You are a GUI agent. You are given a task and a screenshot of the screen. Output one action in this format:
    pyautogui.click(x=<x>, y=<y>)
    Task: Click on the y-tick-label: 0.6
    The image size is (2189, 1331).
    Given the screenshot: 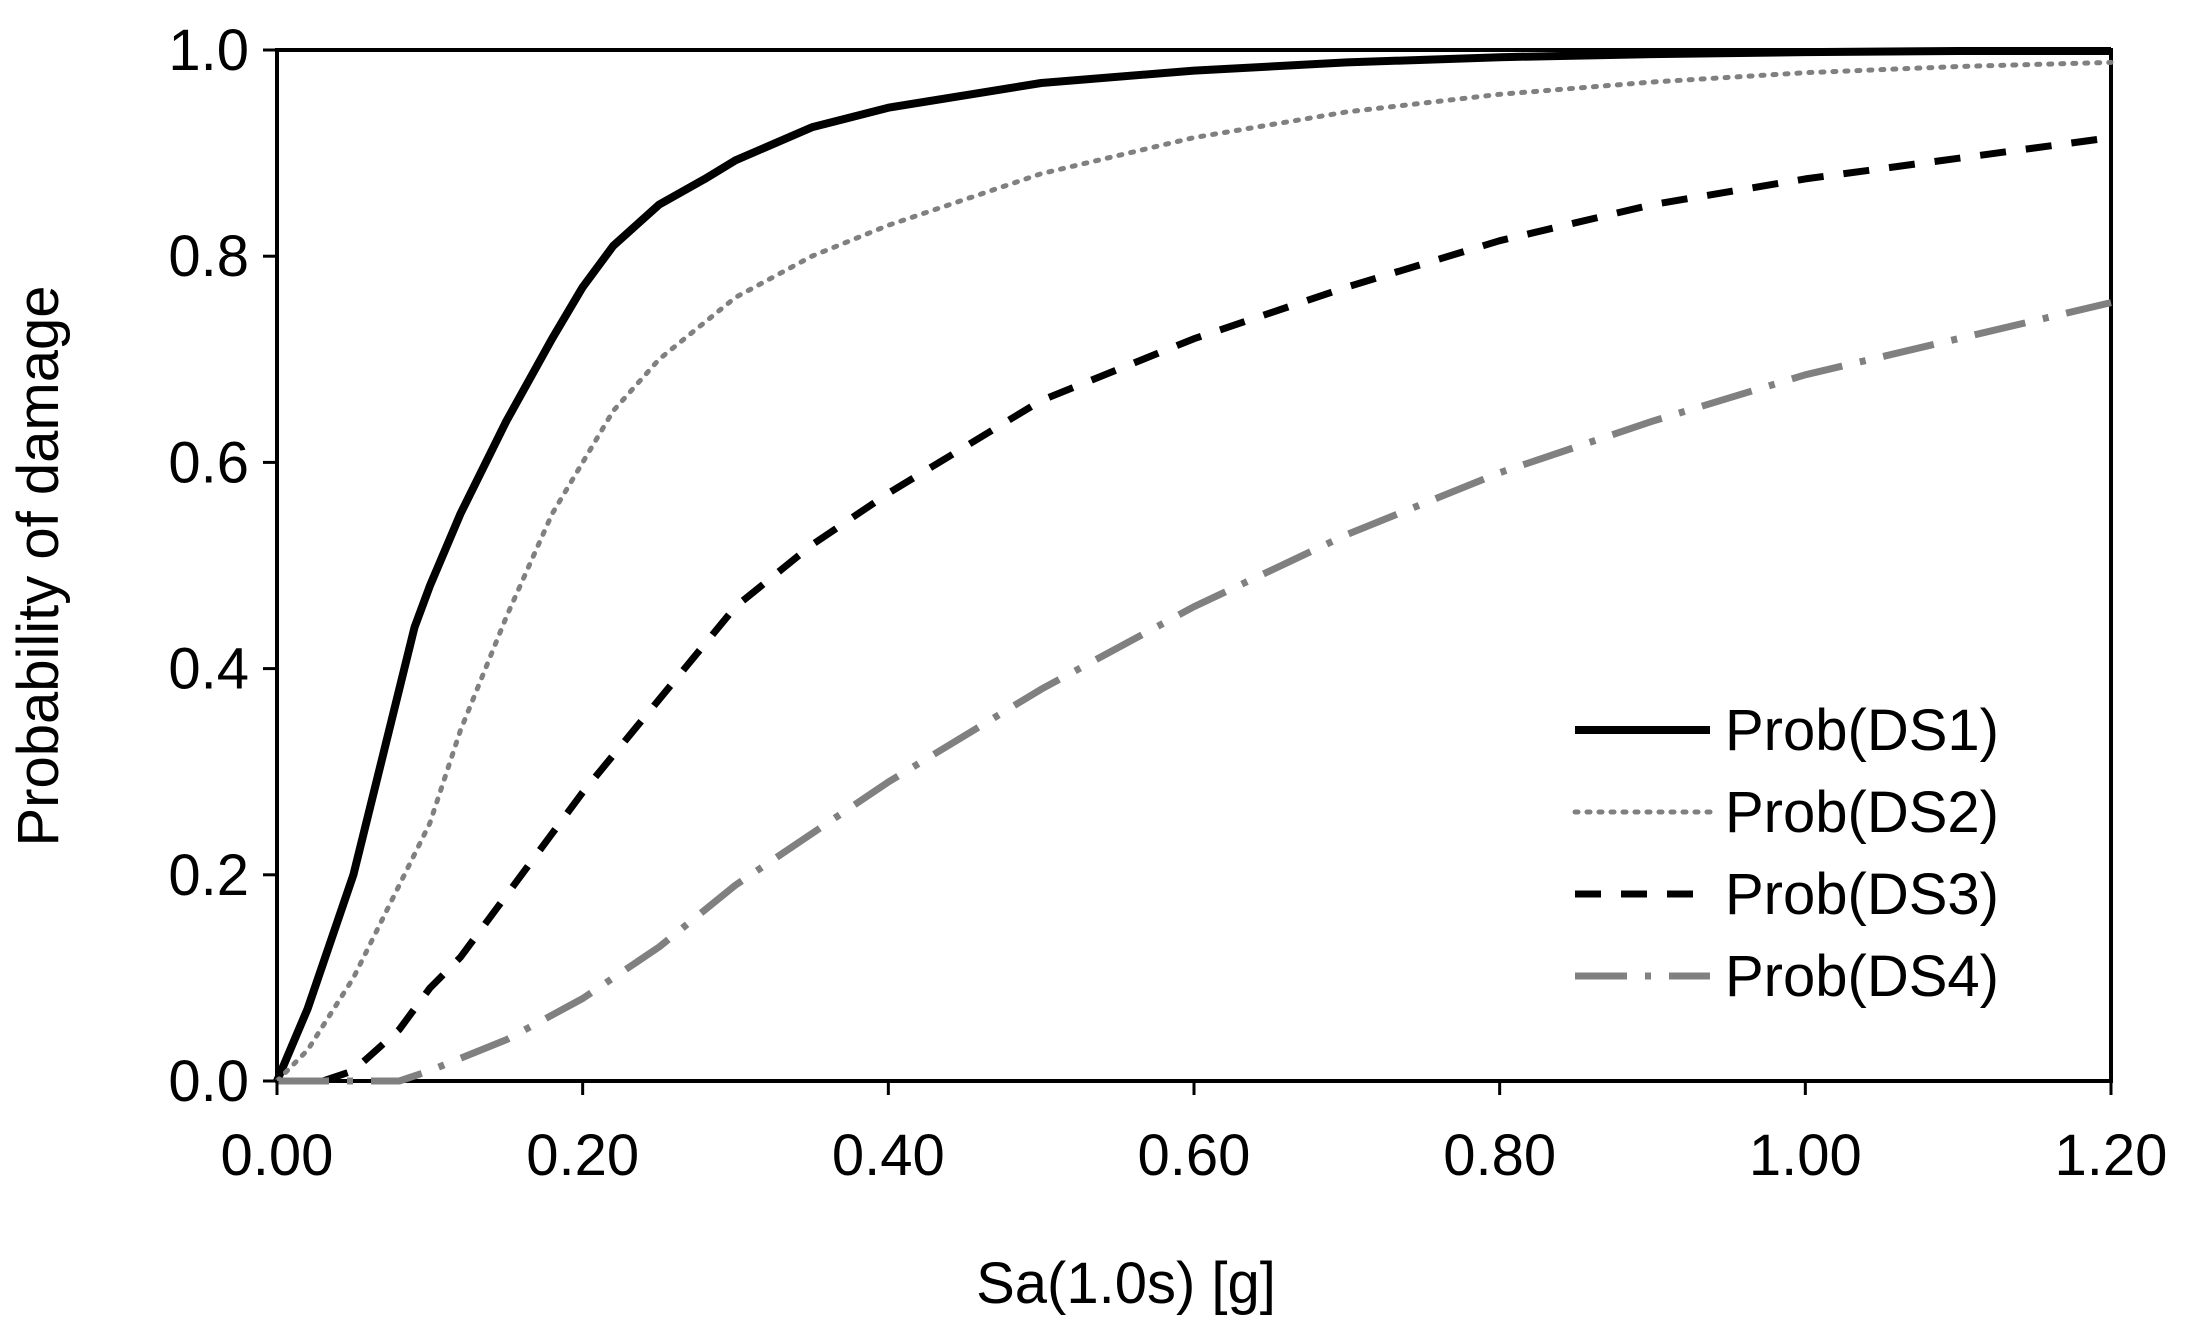 What is the action you would take?
    pyautogui.click(x=208, y=462)
    